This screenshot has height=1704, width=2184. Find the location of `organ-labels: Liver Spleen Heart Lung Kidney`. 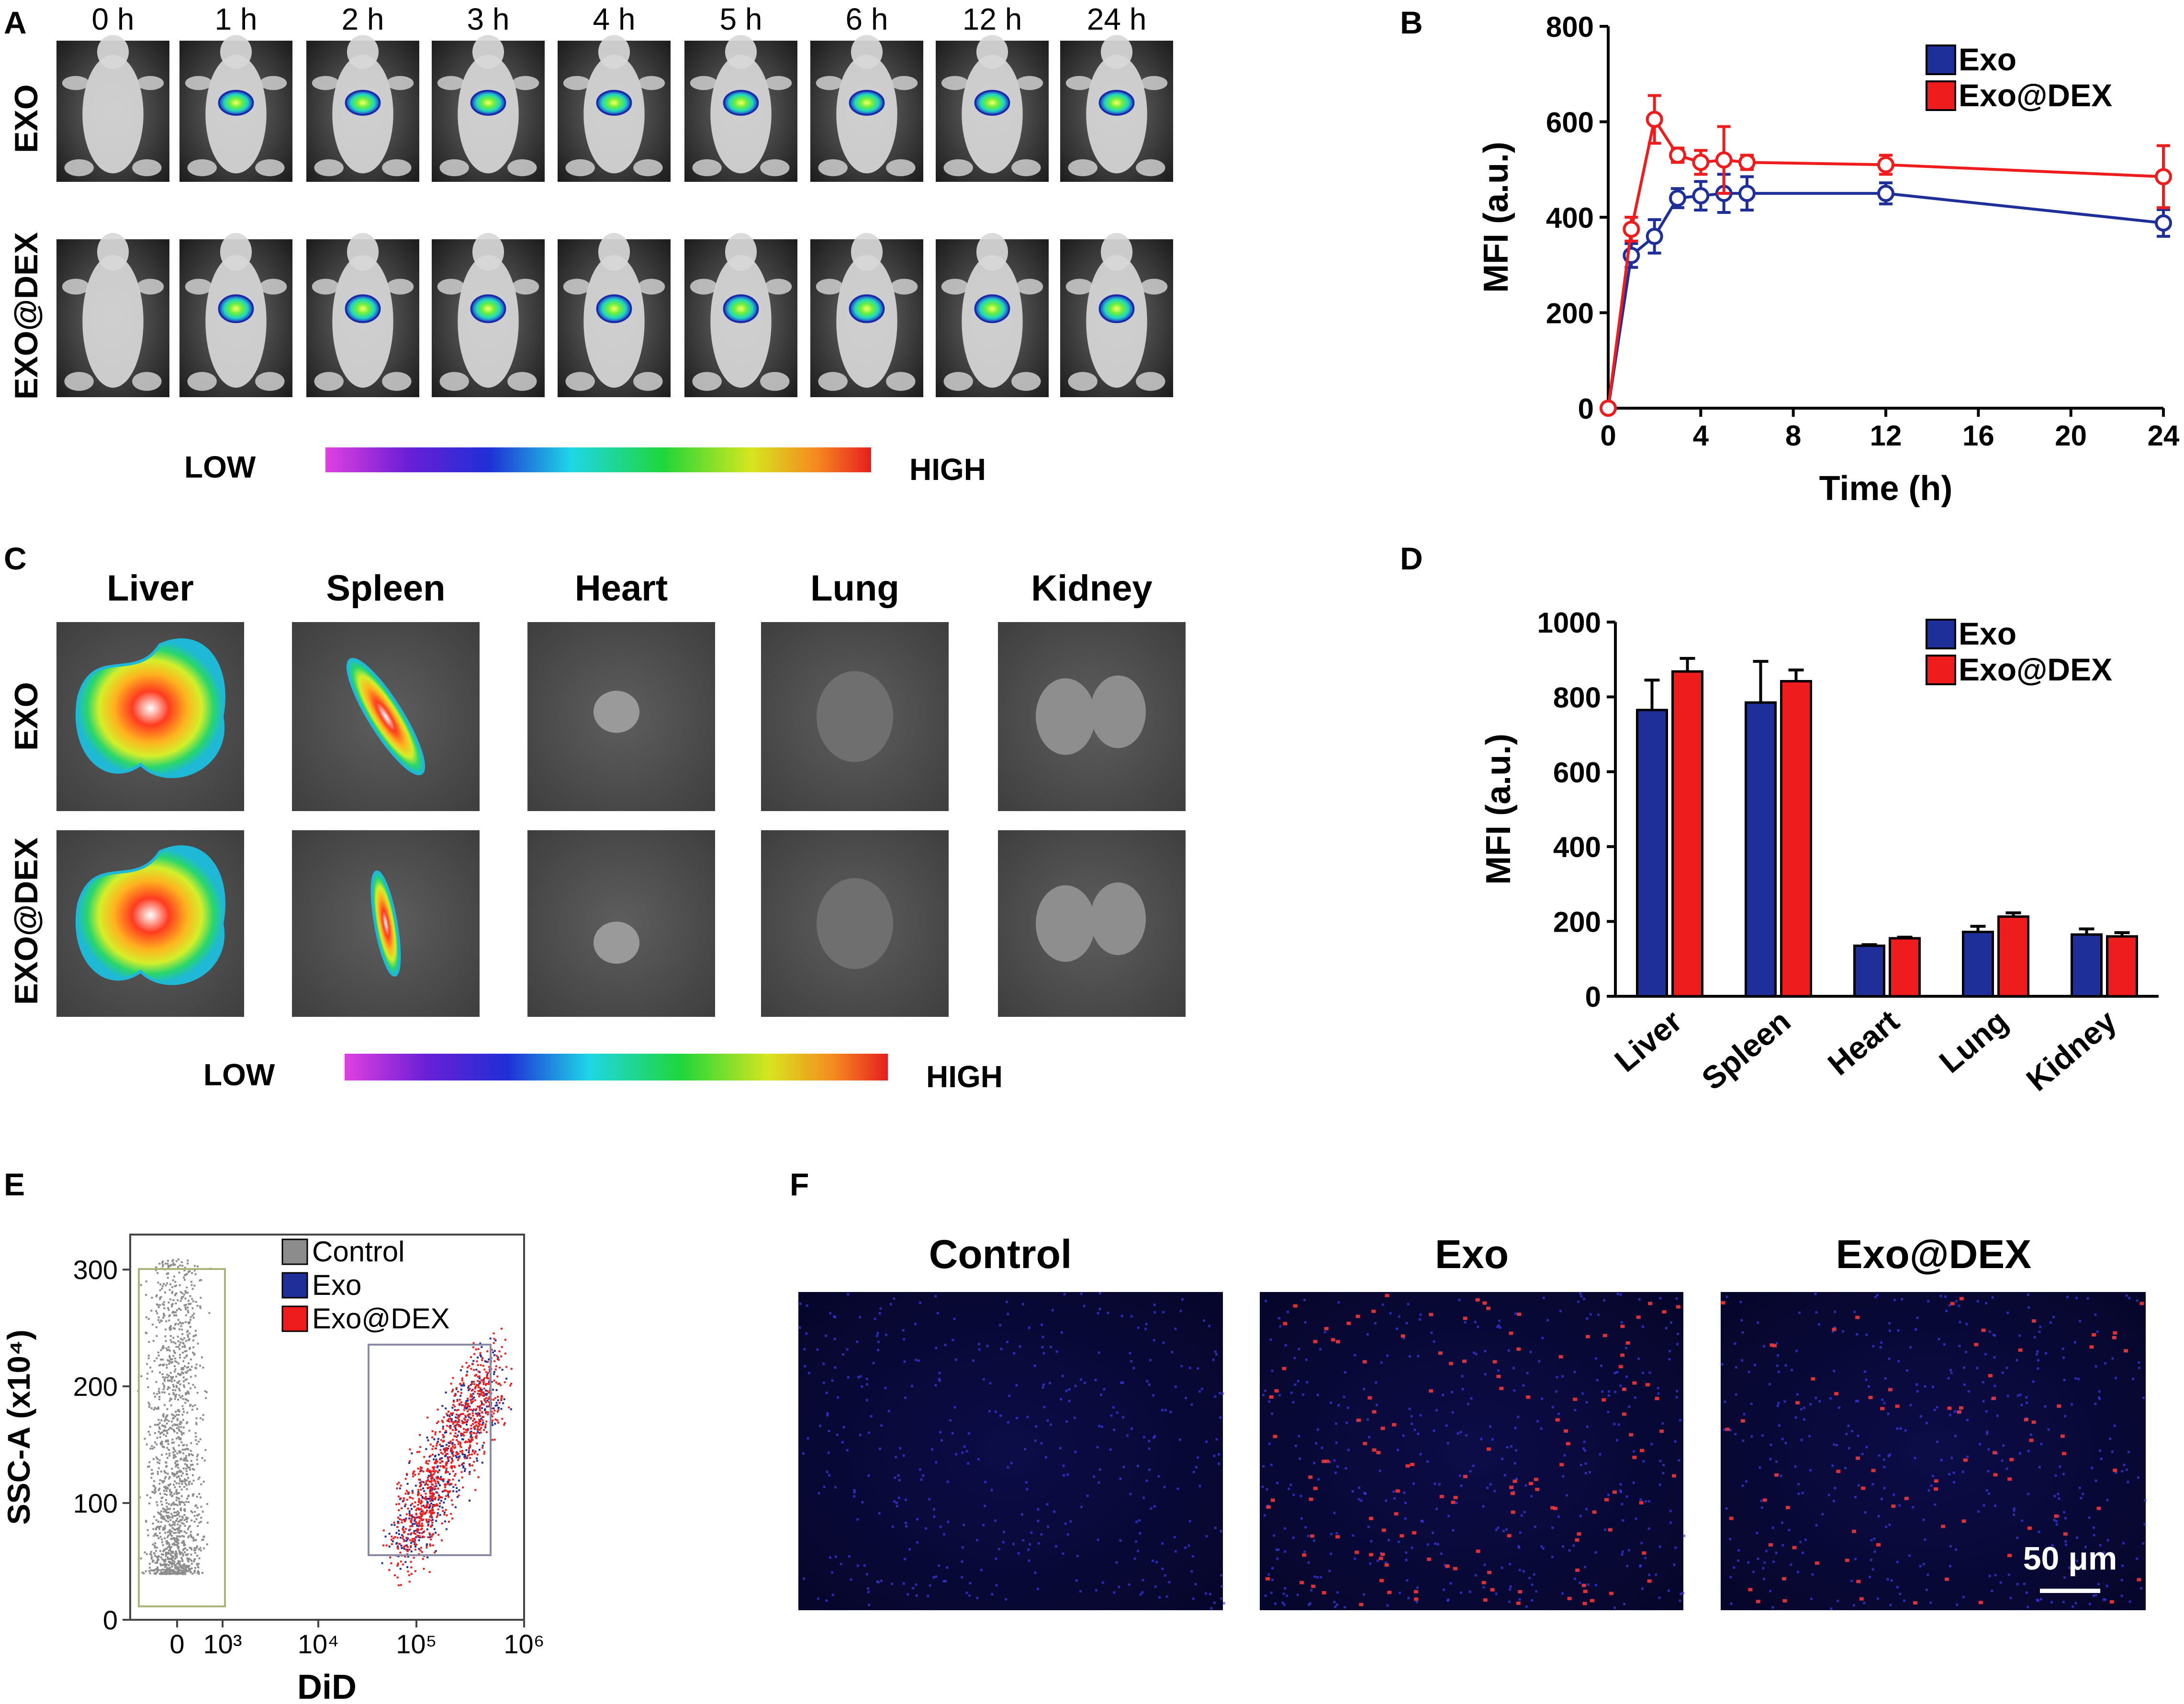

organ-labels: Liver Spleen Heart Lung Kidney is located at coordinates (630, 588).